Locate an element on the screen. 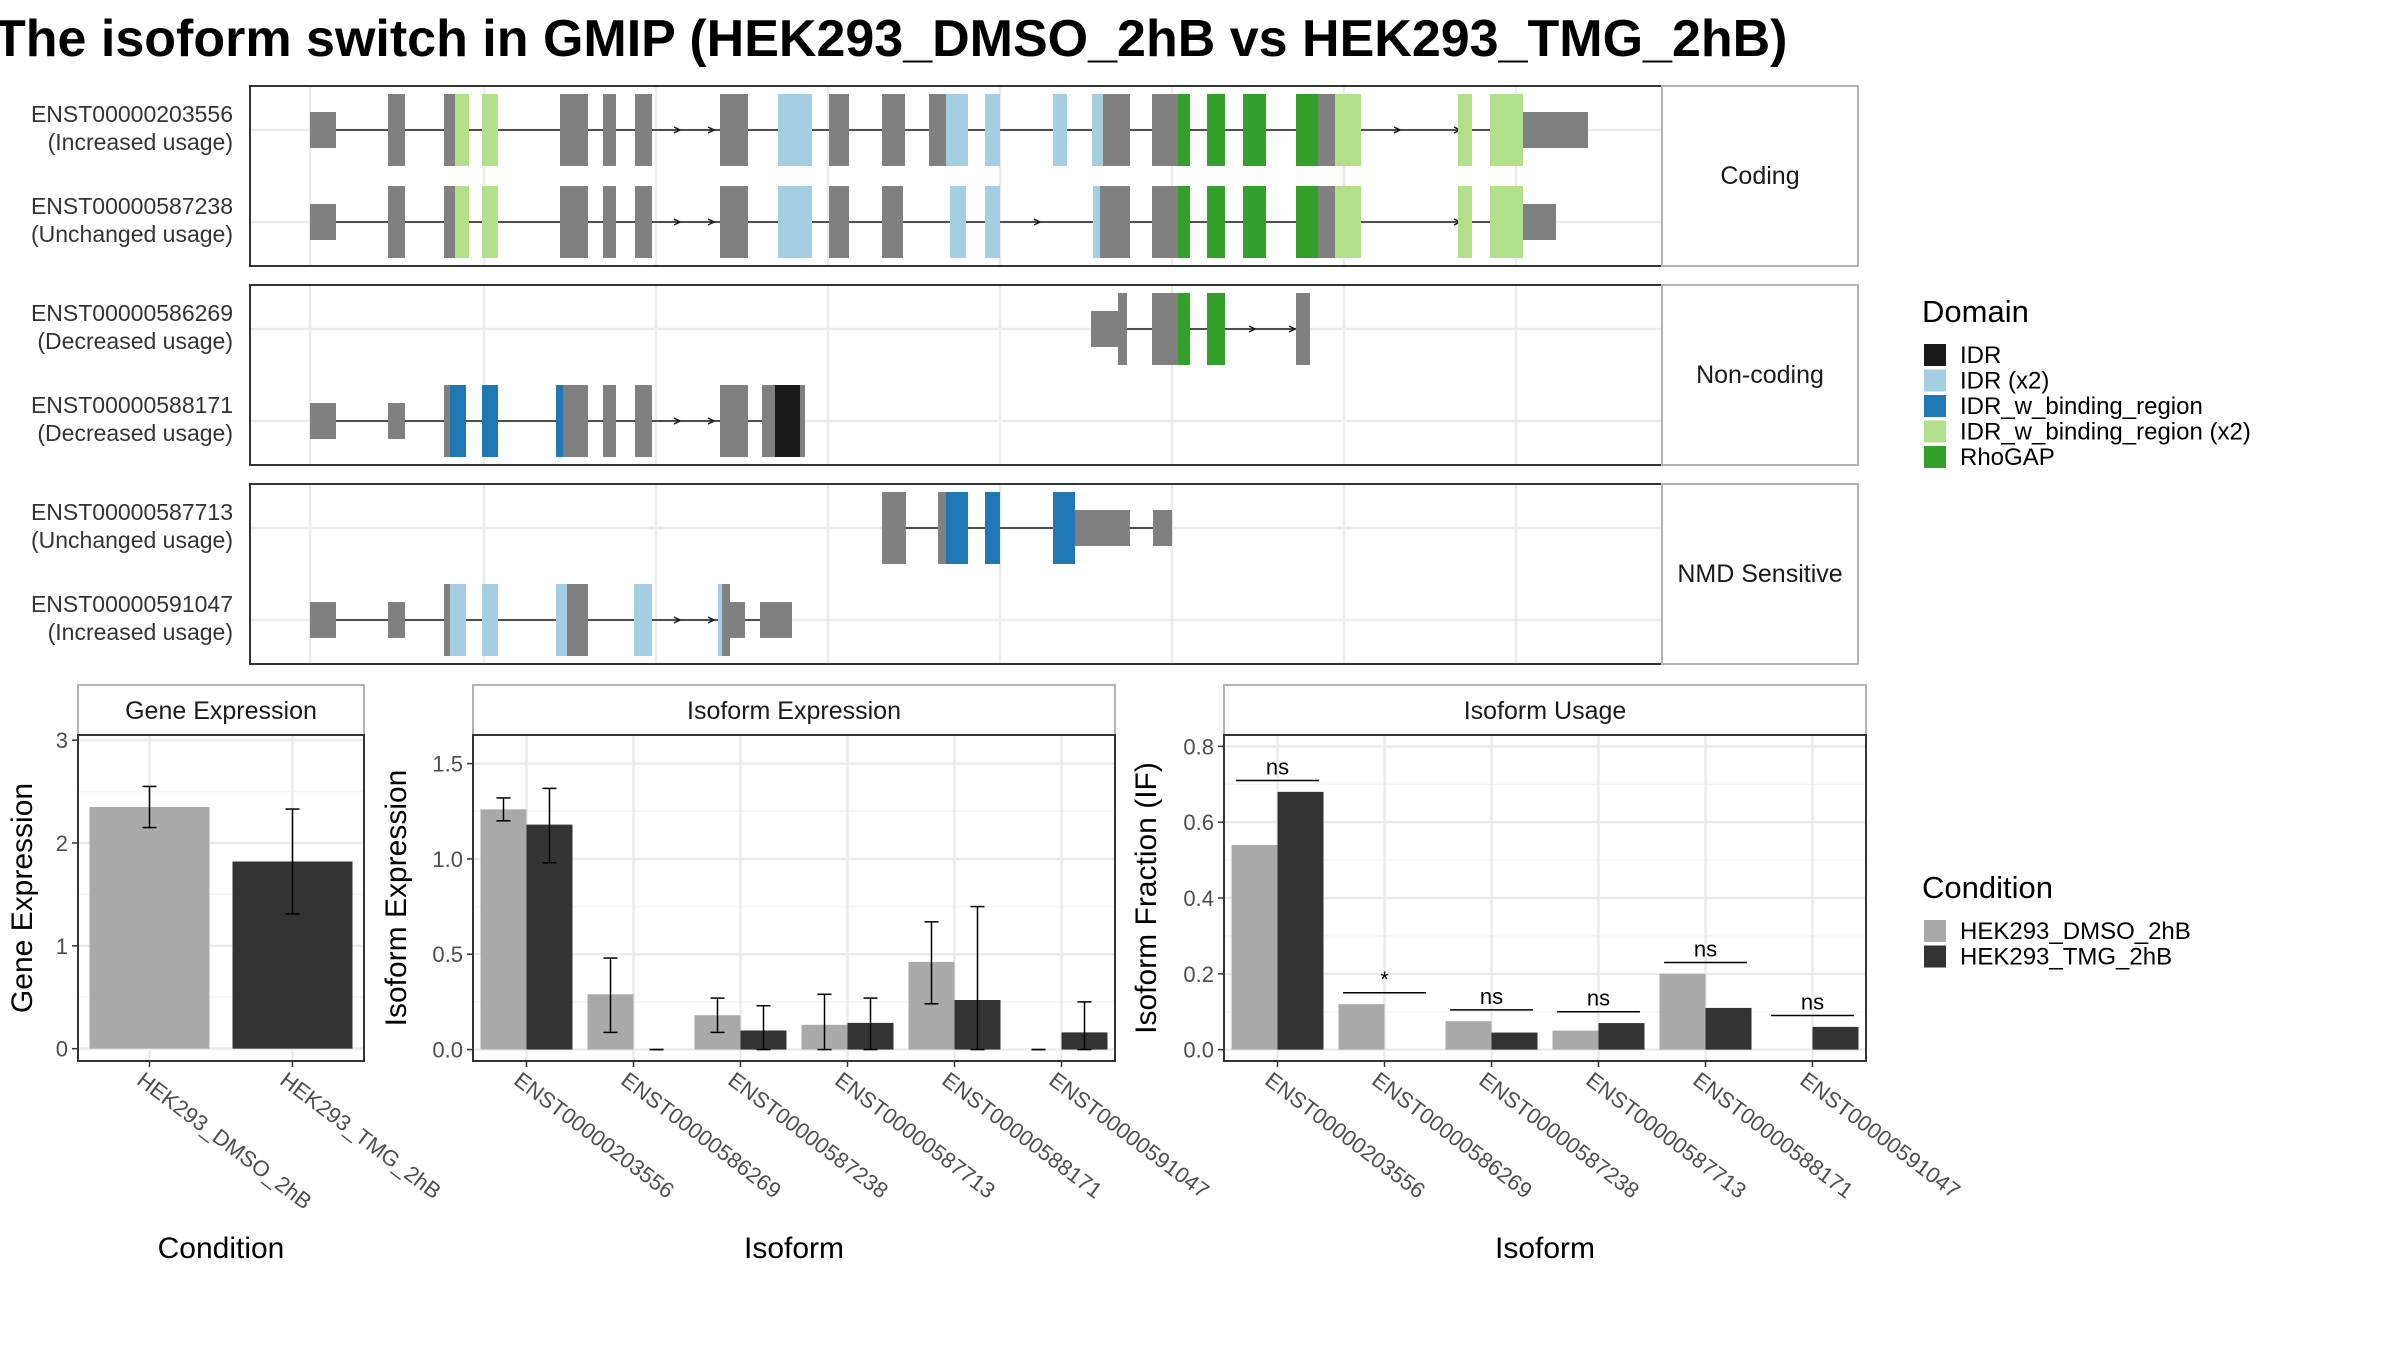 The width and height of the screenshot is (2400, 1350). y-tick-label: 1.5 is located at coordinates (447, 764).